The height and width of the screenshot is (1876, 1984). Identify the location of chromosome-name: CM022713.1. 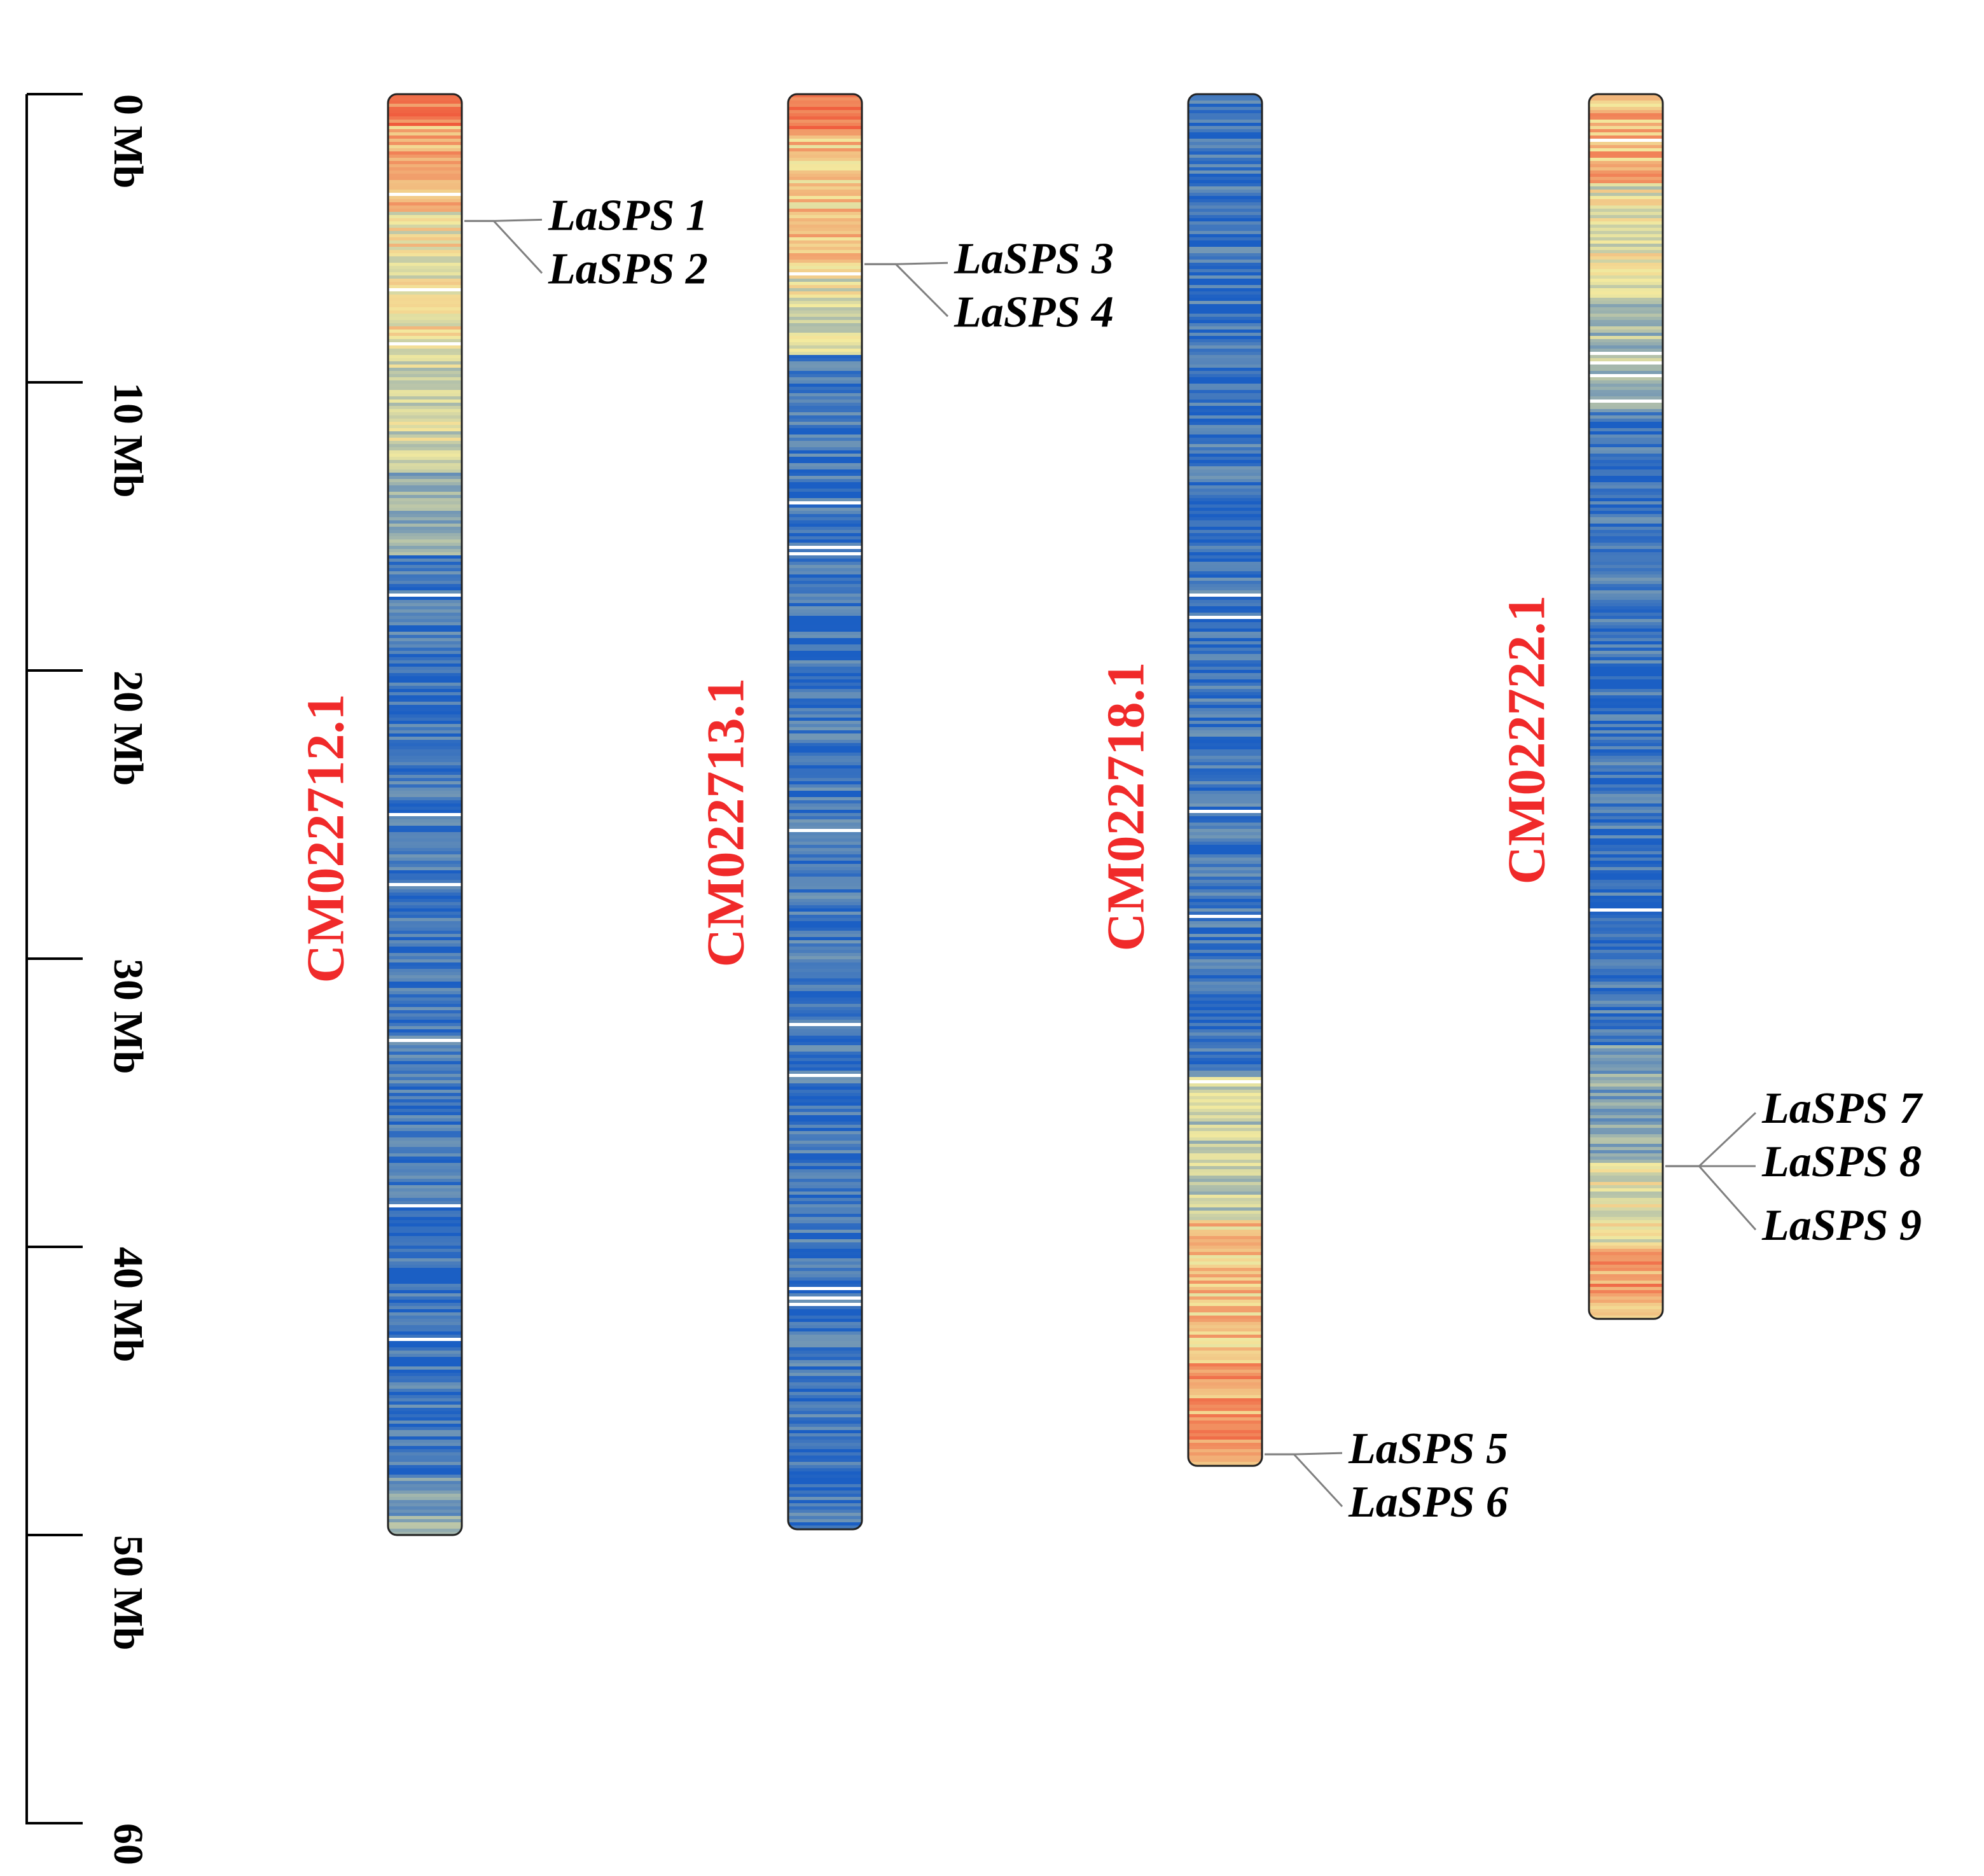
(725, 823).